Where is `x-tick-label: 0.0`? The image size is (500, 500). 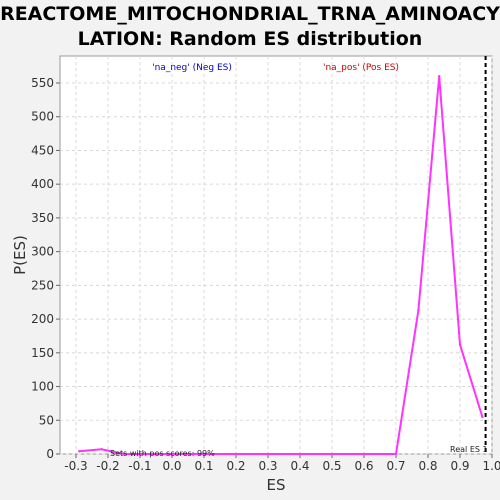
x-tick-label: 0.0 is located at coordinates (171, 466).